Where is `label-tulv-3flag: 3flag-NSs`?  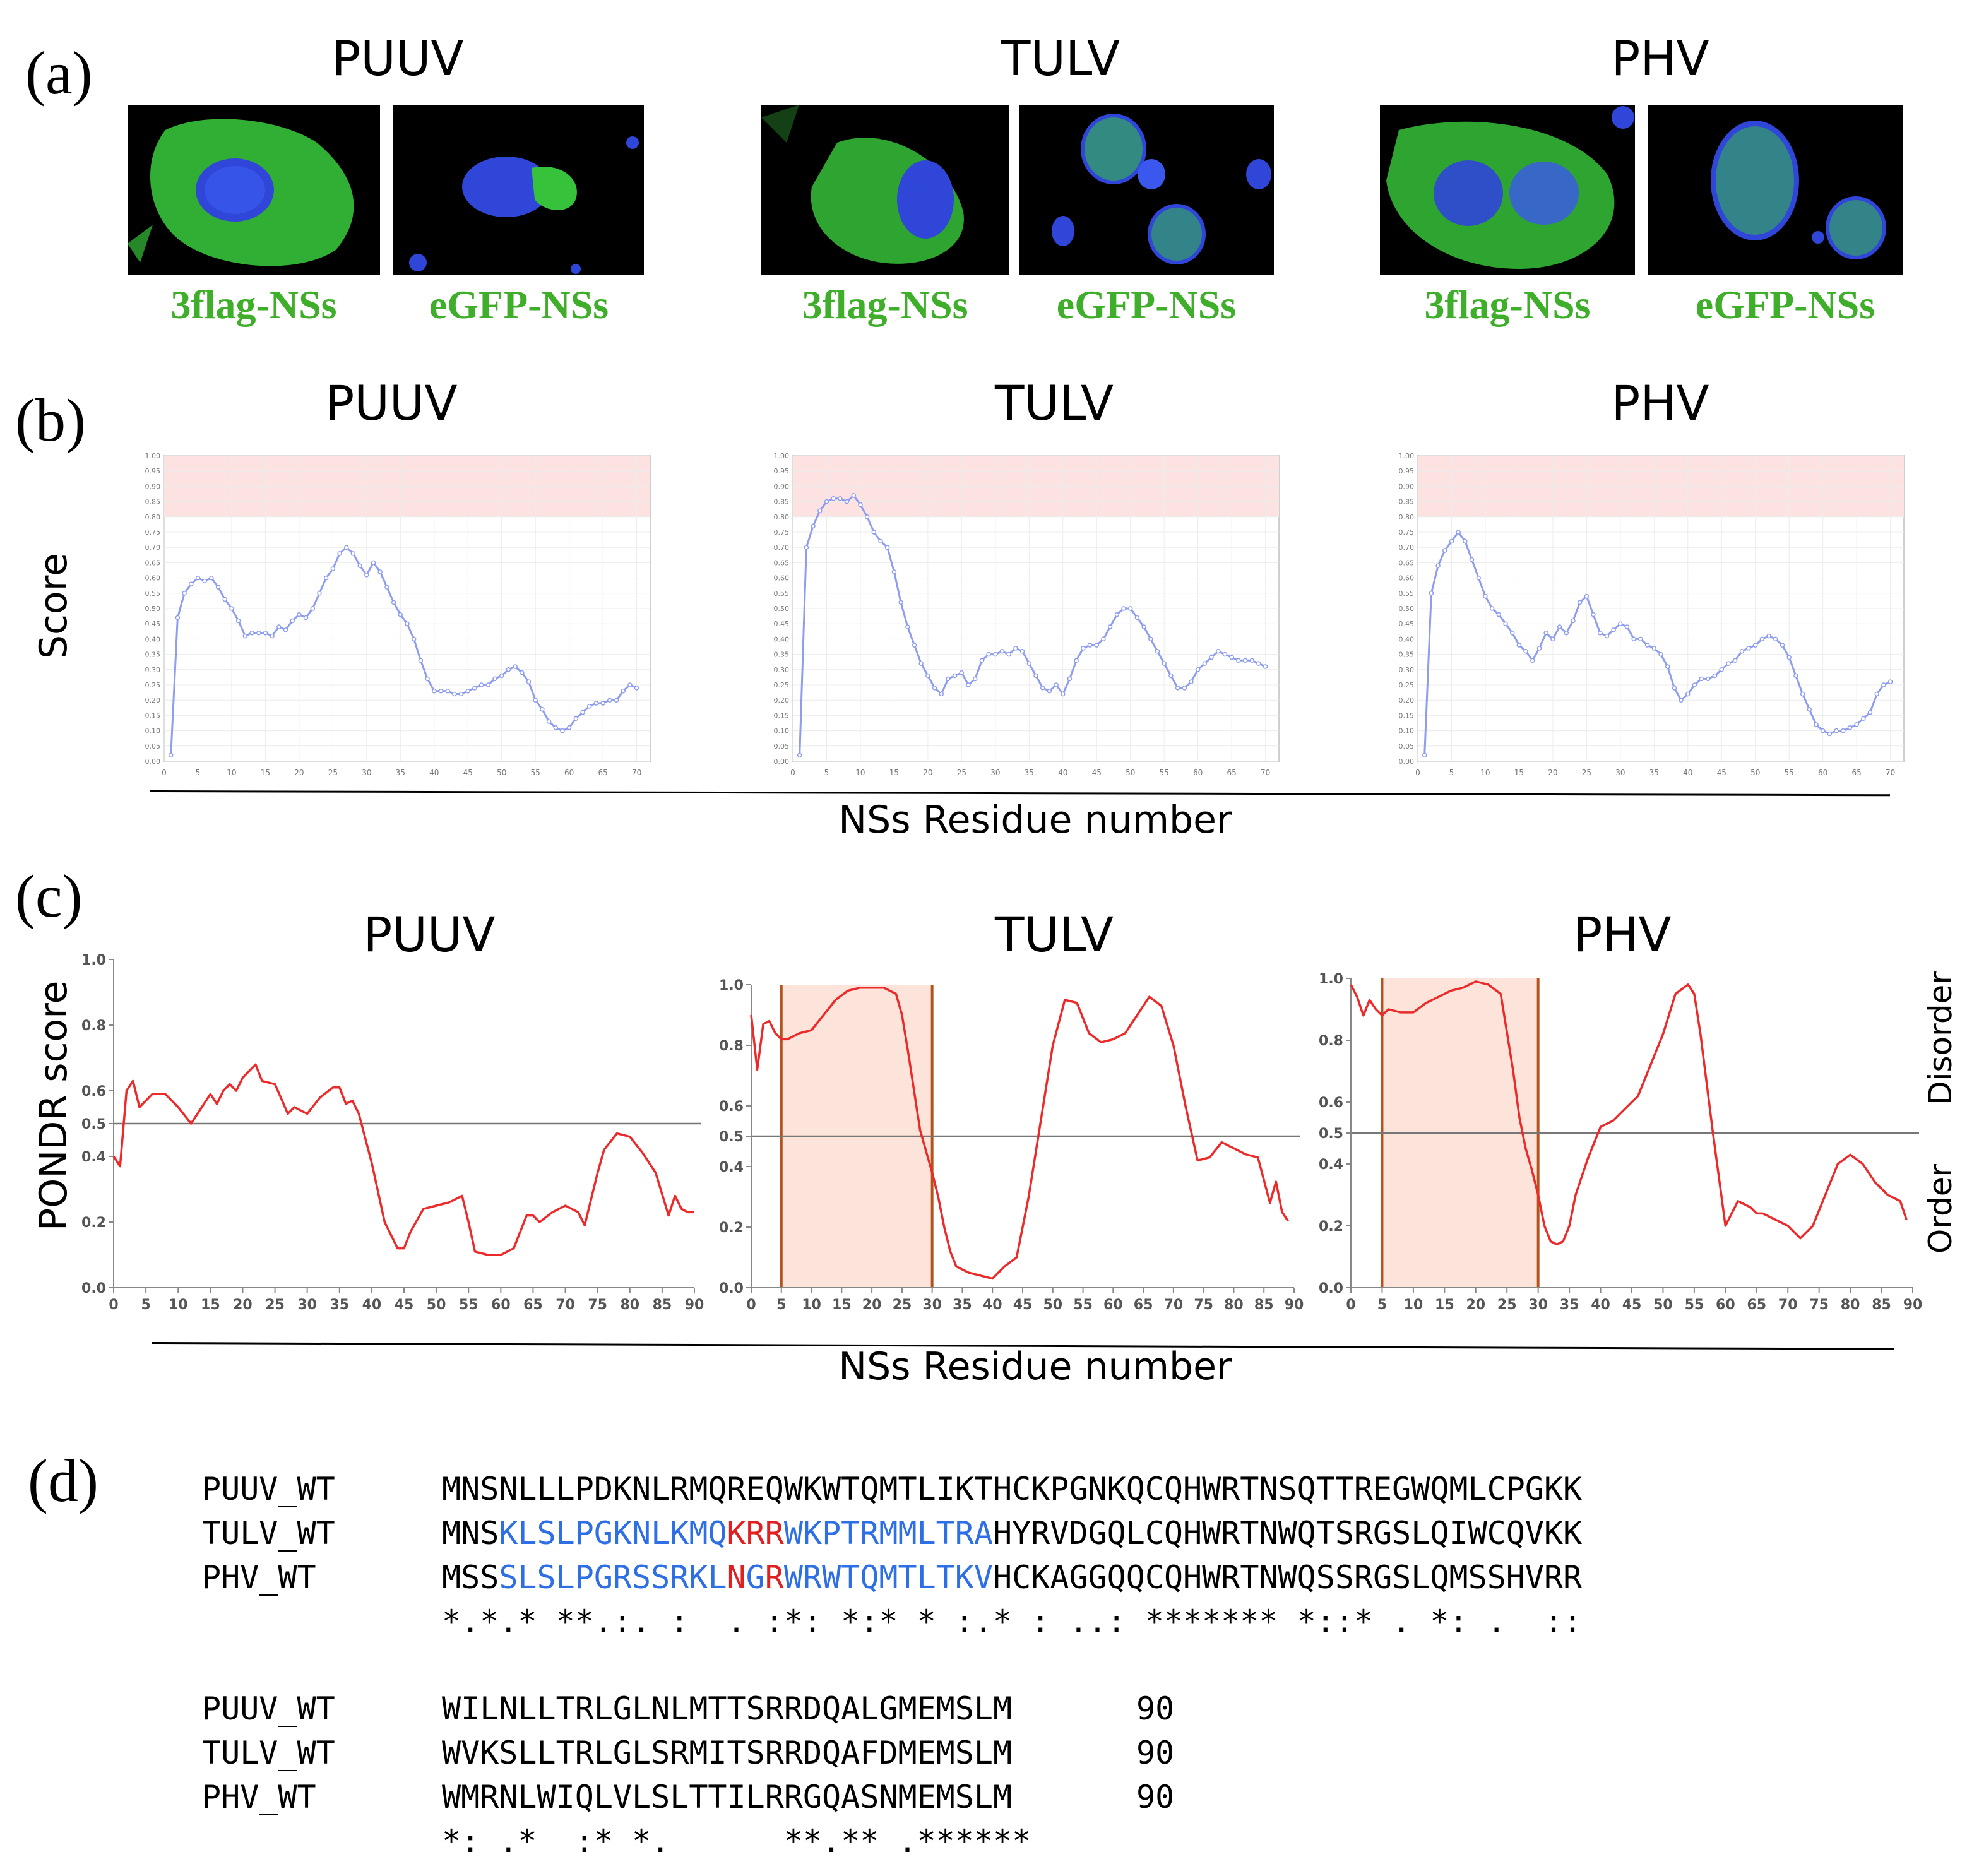
label-tulv-3flag: 3flag-NSs is located at coordinates (885, 304).